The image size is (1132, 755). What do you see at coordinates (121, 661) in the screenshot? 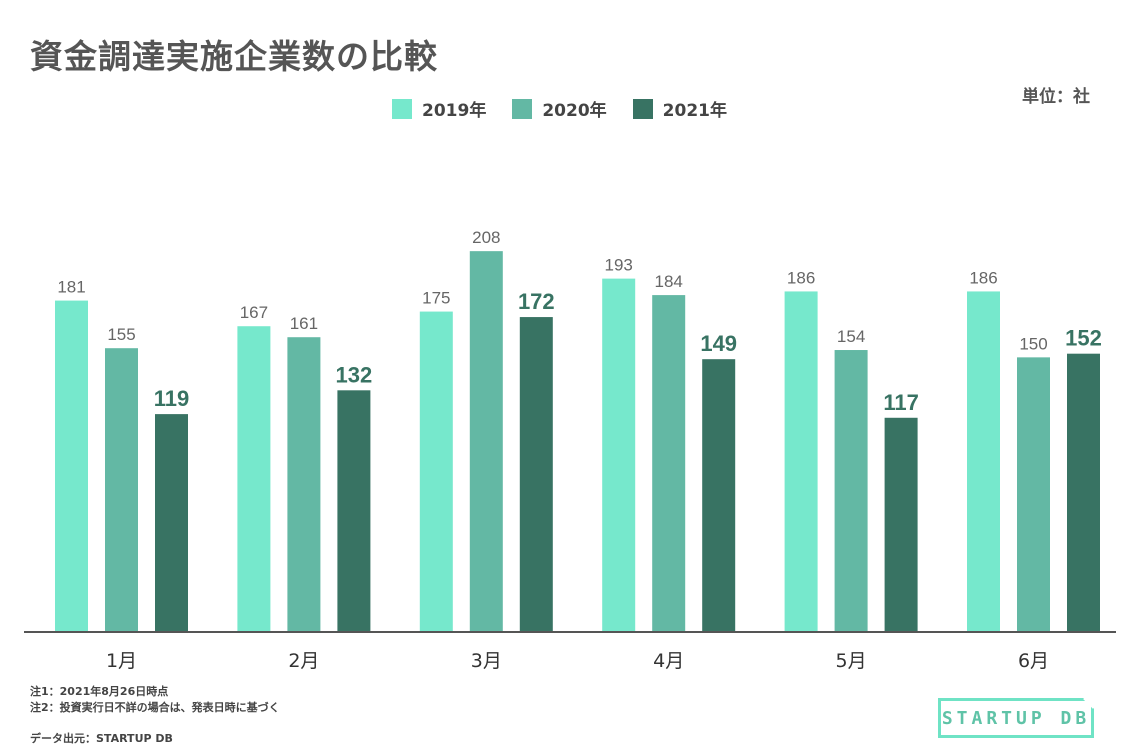
I see `x-tick-label-1: 1月` at bounding box center [121, 661].